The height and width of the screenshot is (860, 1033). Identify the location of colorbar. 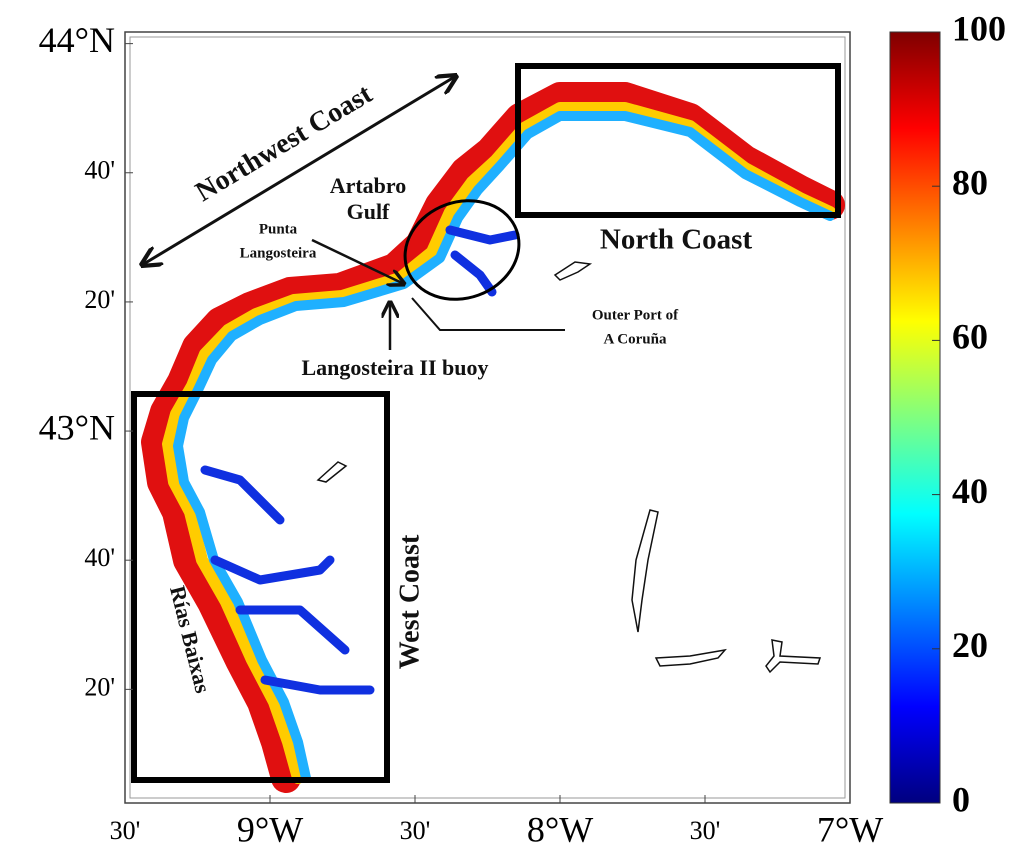
(915, 417).